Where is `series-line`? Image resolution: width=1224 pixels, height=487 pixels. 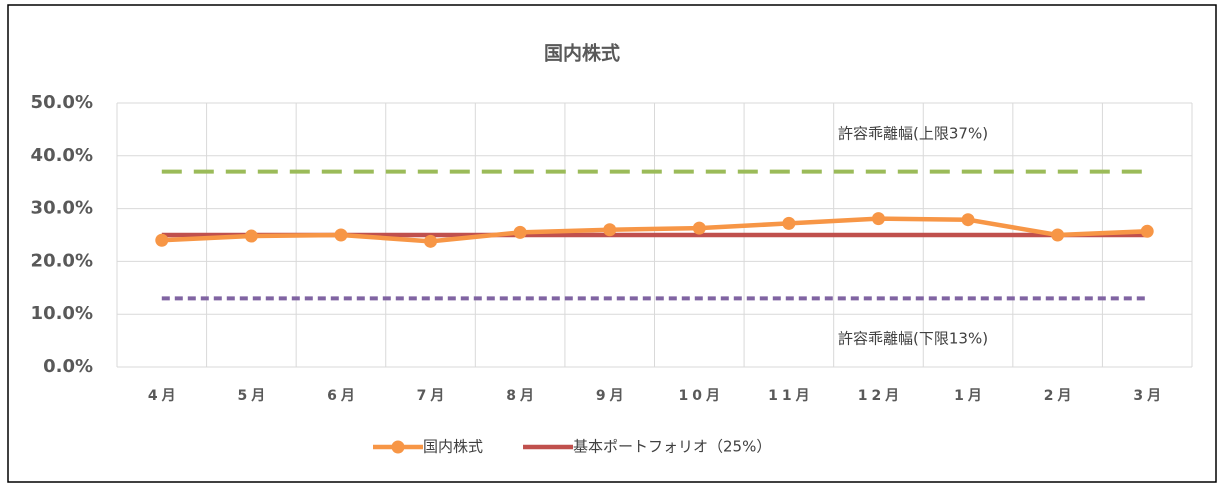
series-line is located at coordinates (654, 230).